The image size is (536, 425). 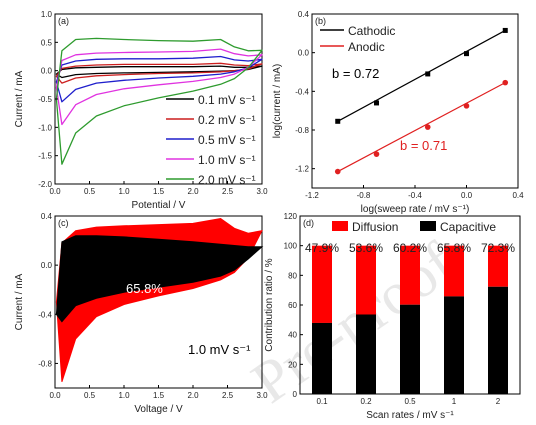 I want to click on panel-a-y-axis-label: Current / mA, so click(x=19, y=98).